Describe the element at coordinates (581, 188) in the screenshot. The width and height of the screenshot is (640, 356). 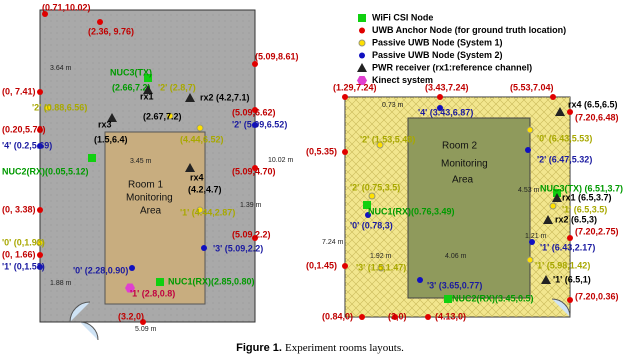
I see `room2-label: NUC3(TX) (6.51,3.7)` at that location.